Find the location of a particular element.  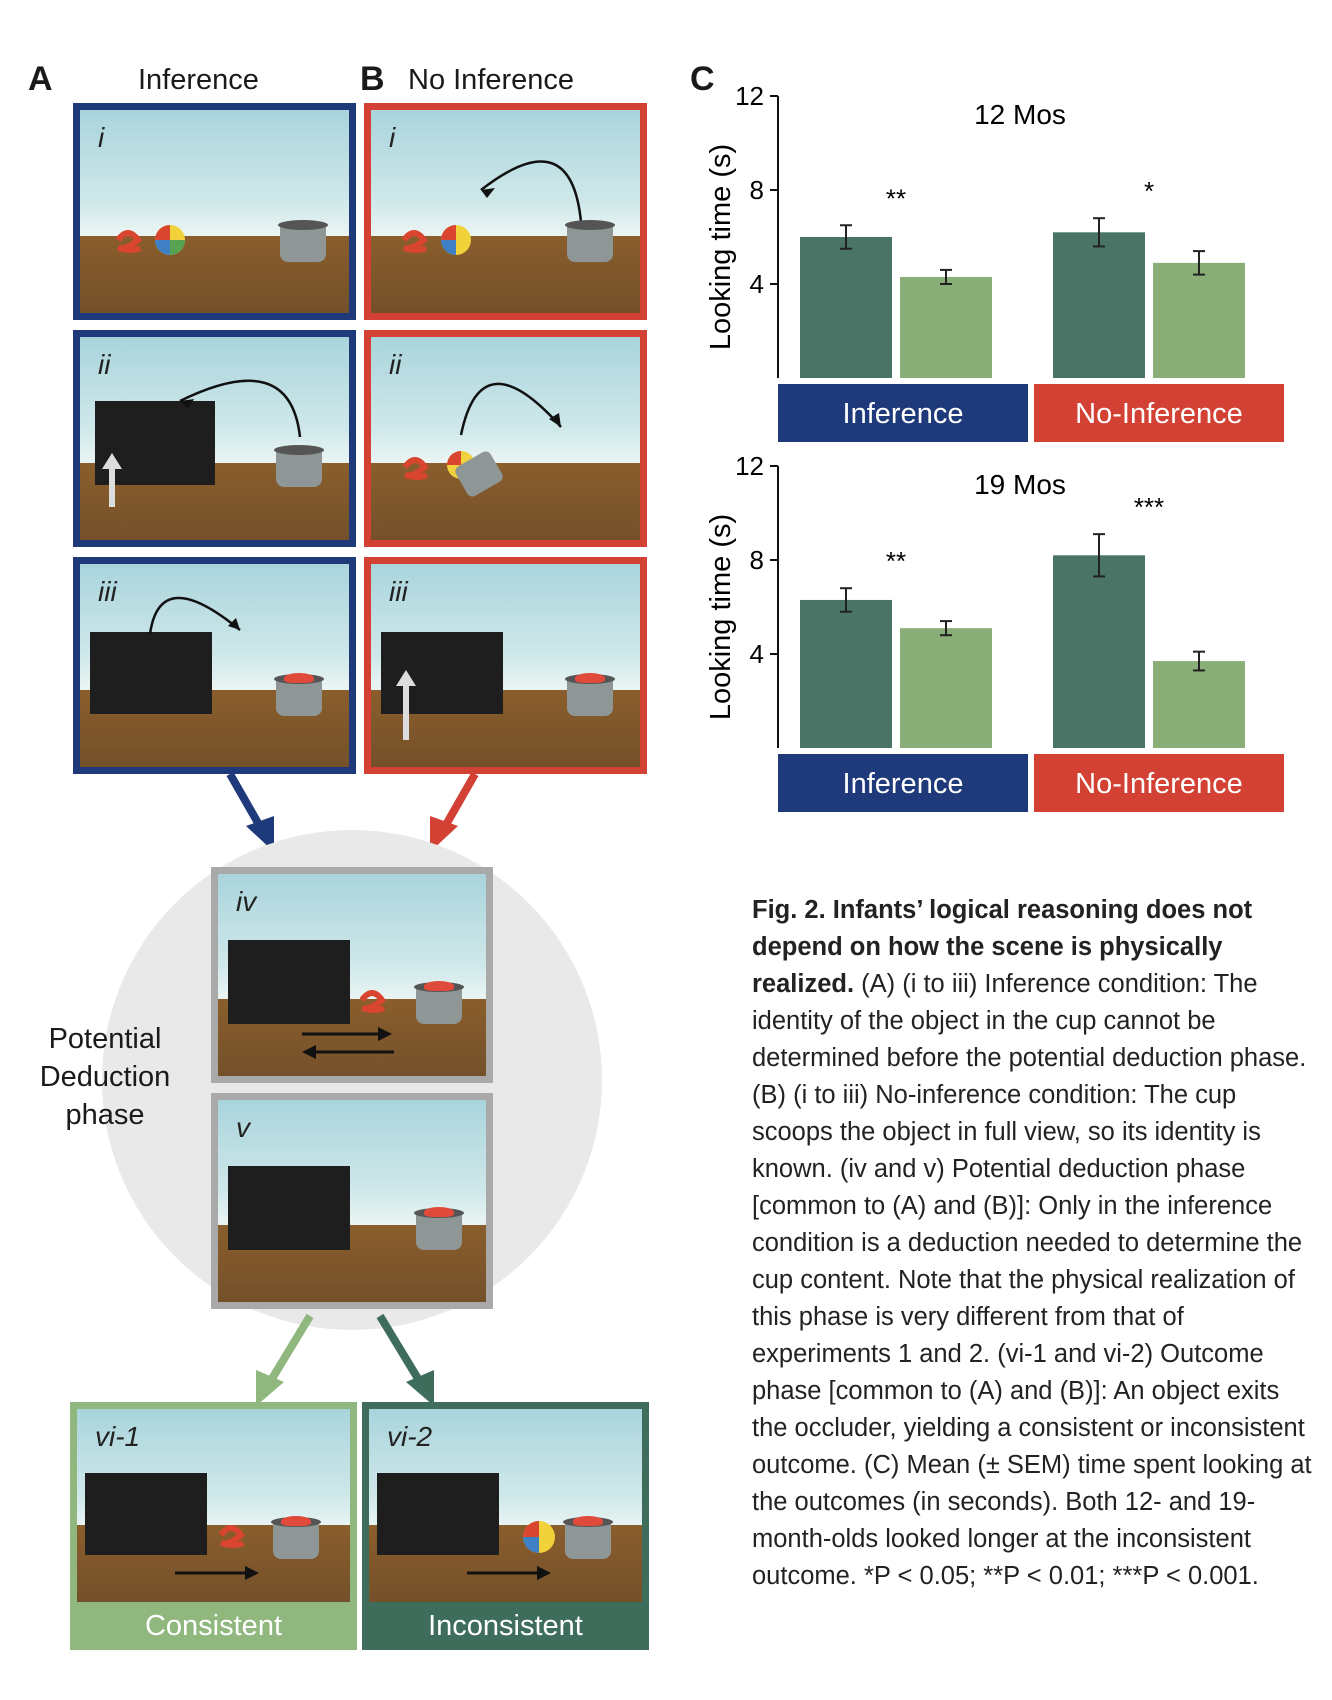

panel-a-letter: A is located at coordinates (40, 79).